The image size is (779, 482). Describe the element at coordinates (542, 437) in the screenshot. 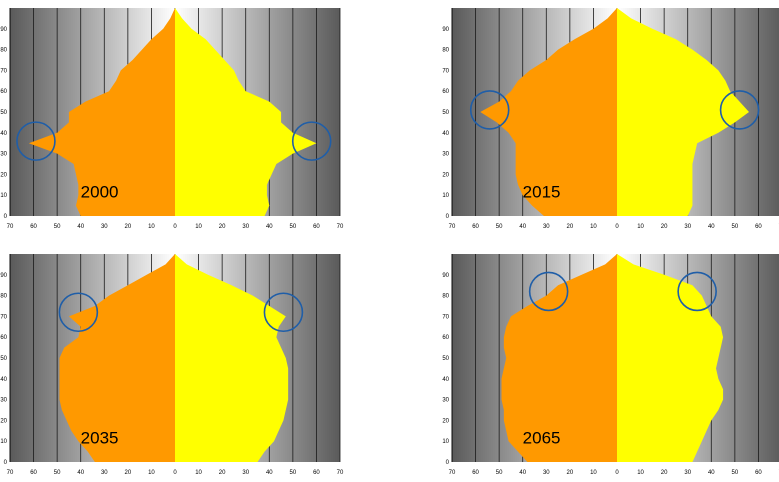

I see `year-label: 2065` at that location.